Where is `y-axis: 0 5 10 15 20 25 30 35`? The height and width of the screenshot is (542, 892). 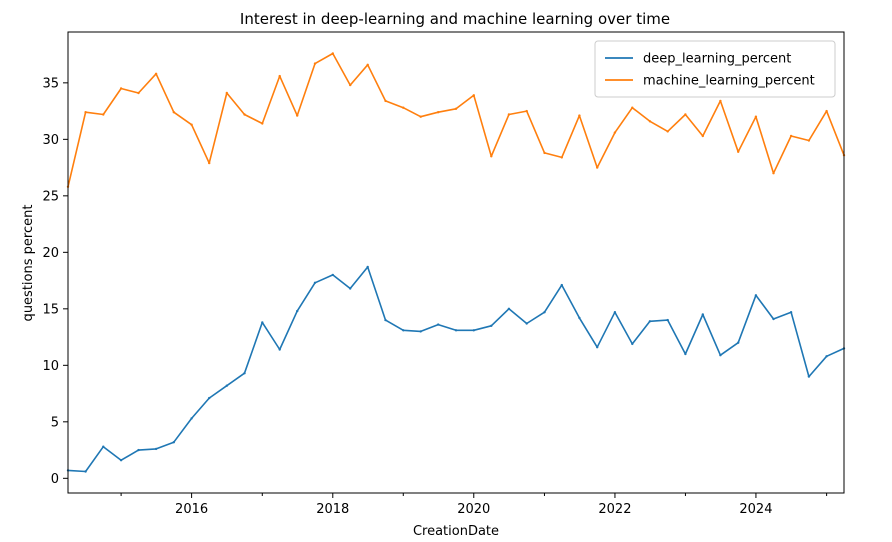
y-axis: 0 5 10 15 20 25 30 35 is located at coordinates (55, 281).